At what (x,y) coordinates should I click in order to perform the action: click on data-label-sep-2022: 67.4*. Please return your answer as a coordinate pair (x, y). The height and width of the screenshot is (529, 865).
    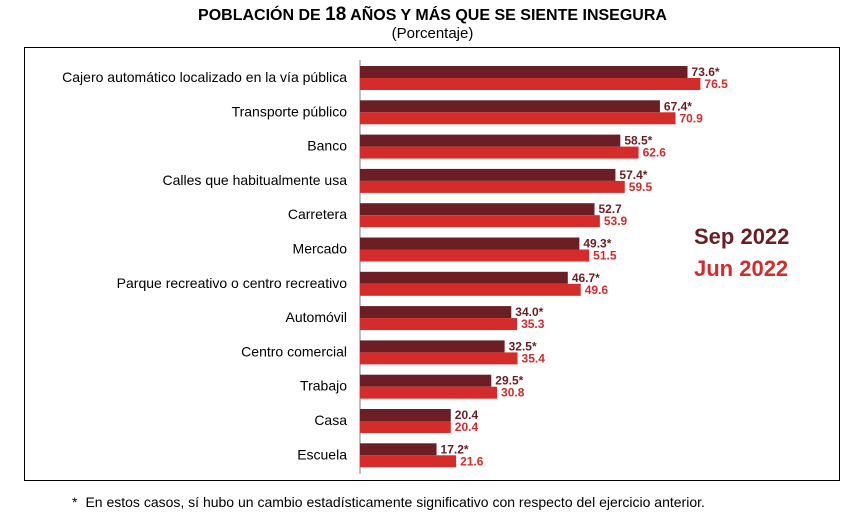
    Looking at the image, I should click on (678, 106).